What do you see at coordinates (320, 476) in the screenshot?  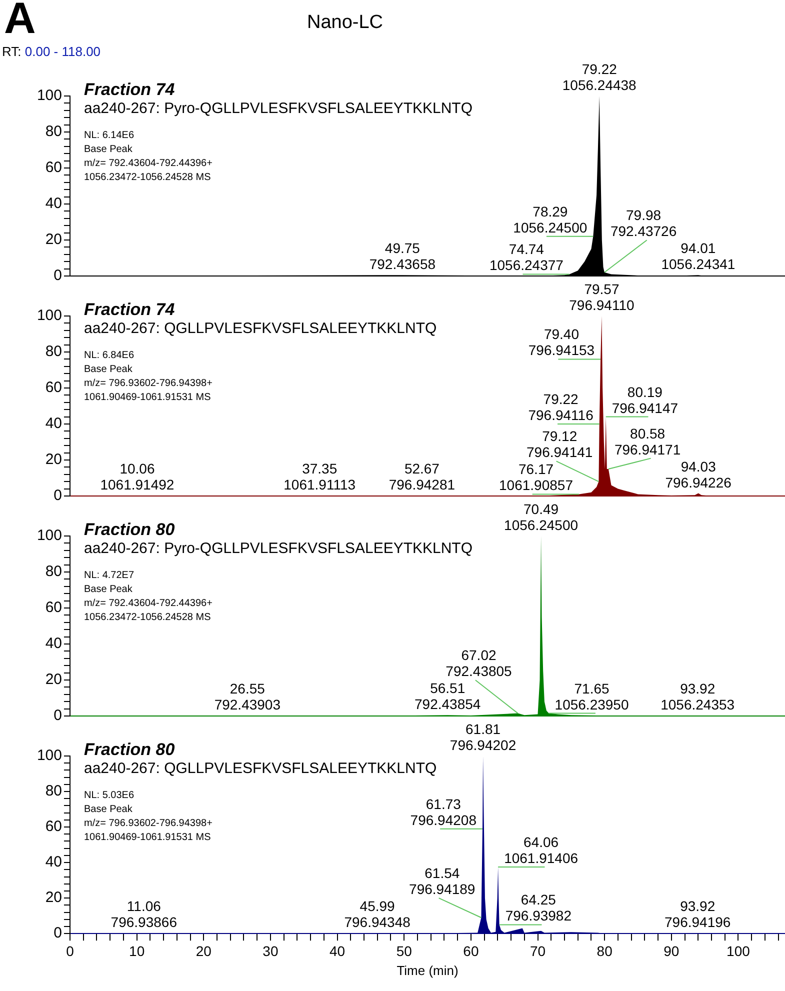 I see `annotation: 37.35 1061.91113` at bounding box center [320, 476].